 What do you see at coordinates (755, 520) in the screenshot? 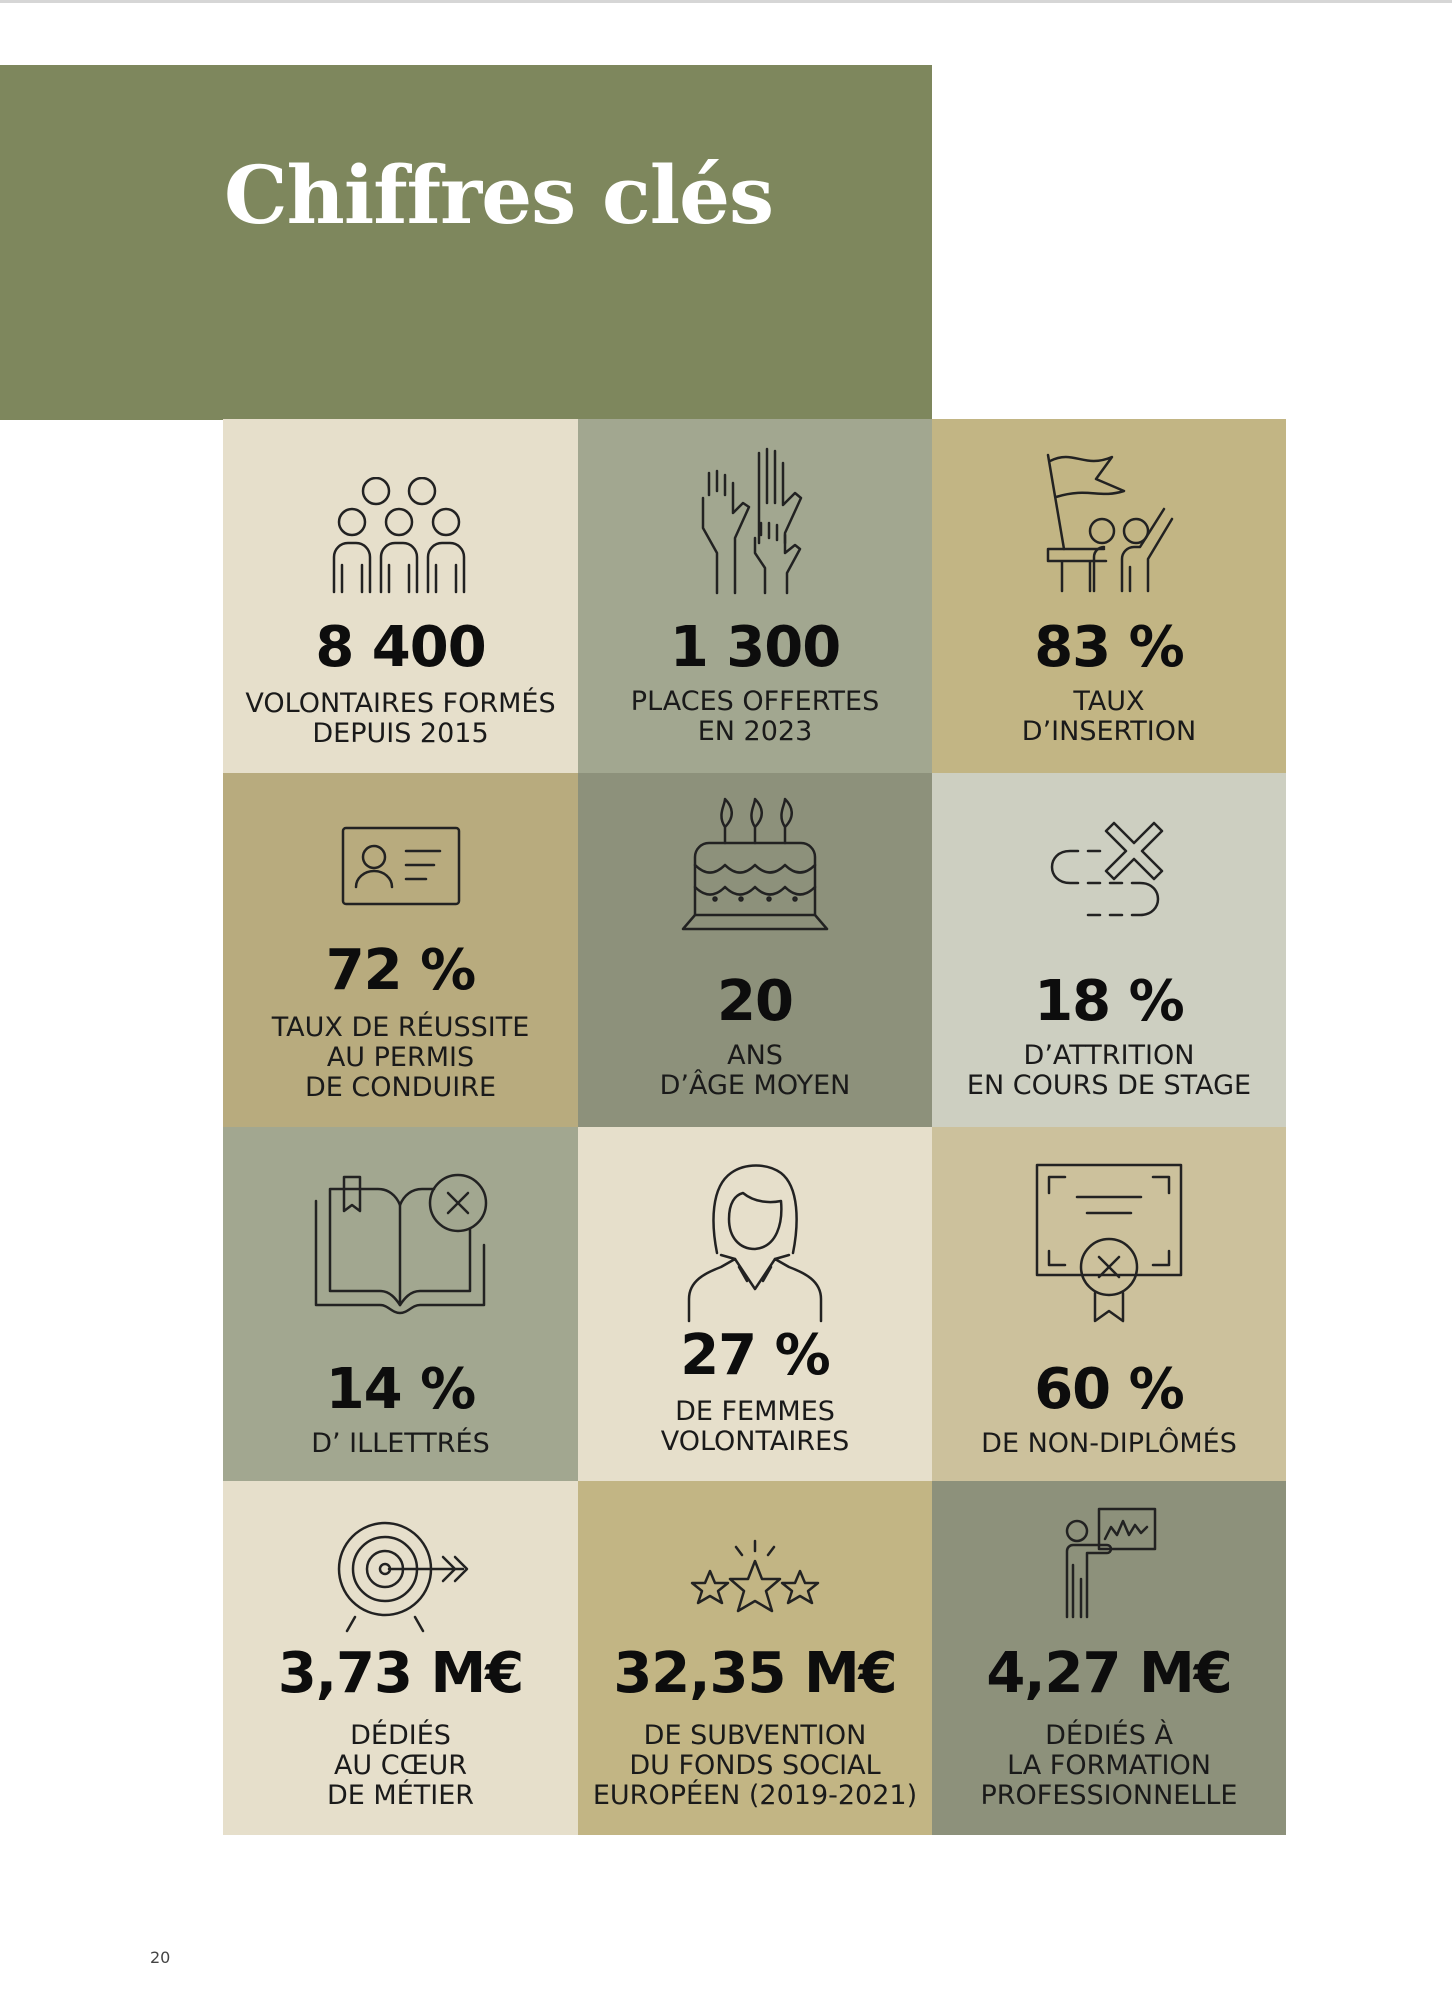
I see `raised-hands-icon` at bounding box center [755, 520].